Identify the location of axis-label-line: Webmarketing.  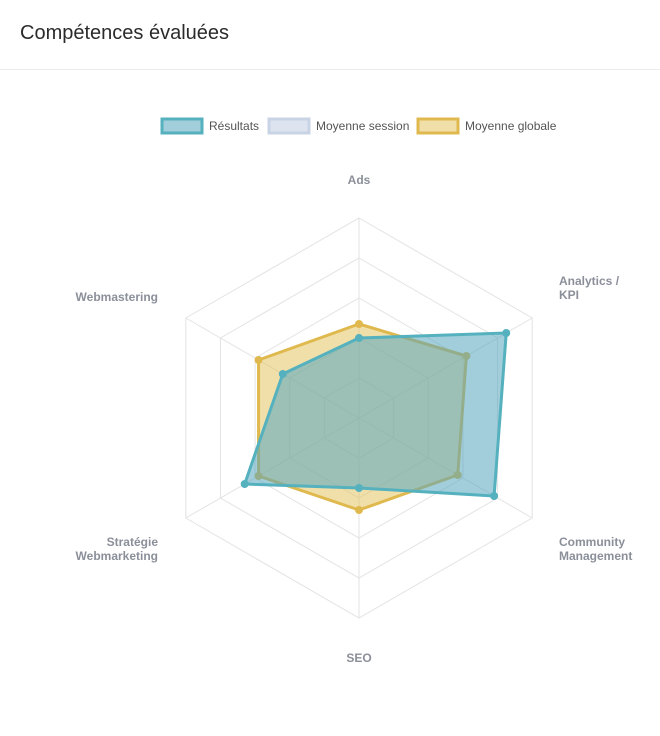
(117, 556).